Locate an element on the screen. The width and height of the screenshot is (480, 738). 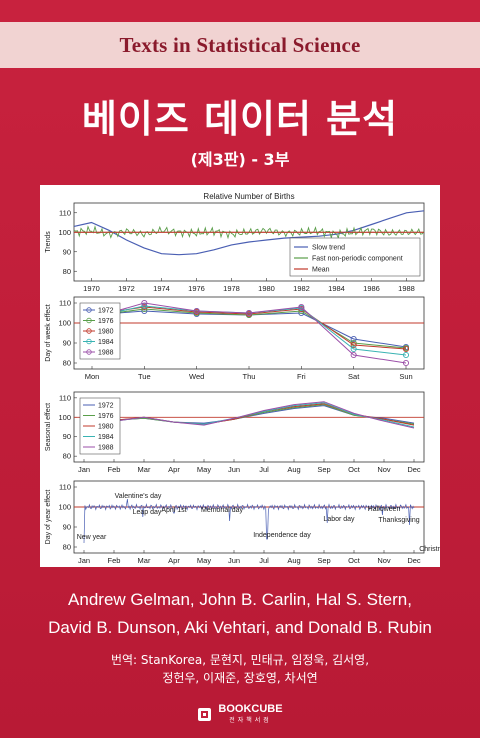
legend-label: 1988 is located at coordinates (106, 448).